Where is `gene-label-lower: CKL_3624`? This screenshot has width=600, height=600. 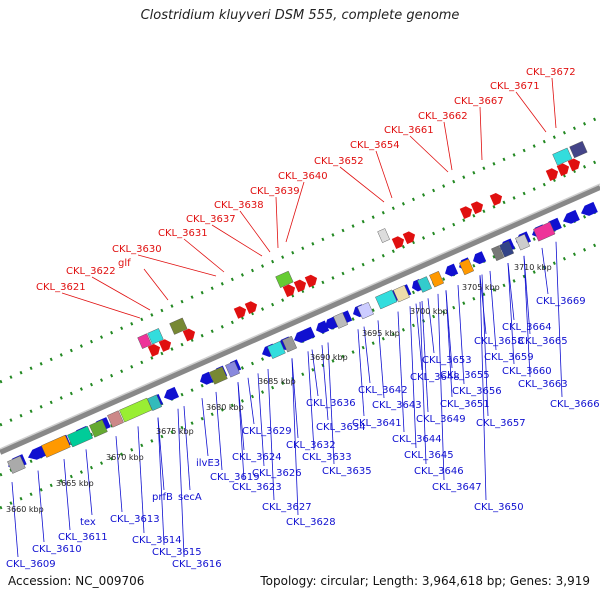
gene-label-lower: CKL_3624 is located at coordinates (257, 457).